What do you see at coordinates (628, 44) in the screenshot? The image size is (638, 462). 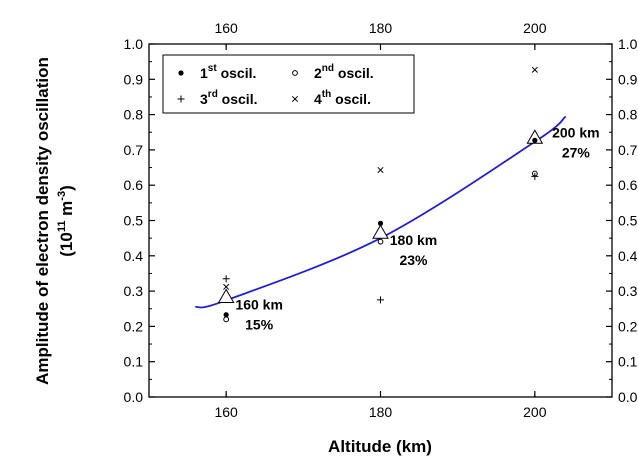 I see `y-tick-label-right: 1.0` at bounding box center [628, 44].